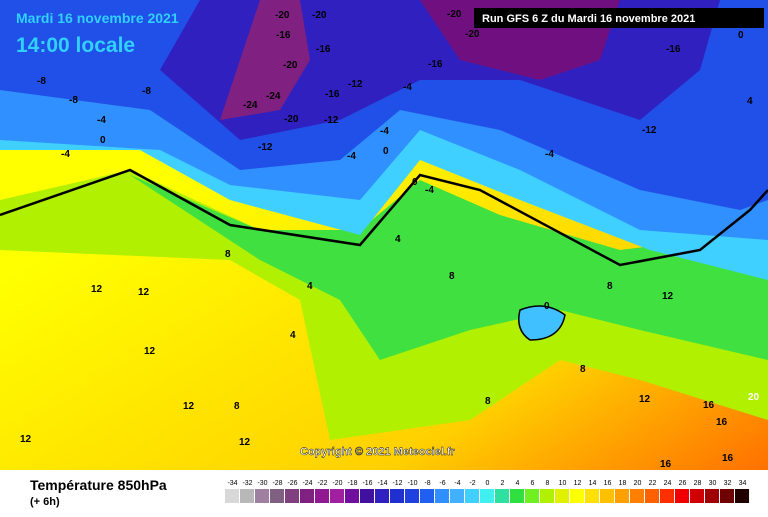 The height and width of the screenshot is (517, 768). I want to click on run: Run GFS 6 Z du Mardi 16 novembre 2021, so click(588, 19).